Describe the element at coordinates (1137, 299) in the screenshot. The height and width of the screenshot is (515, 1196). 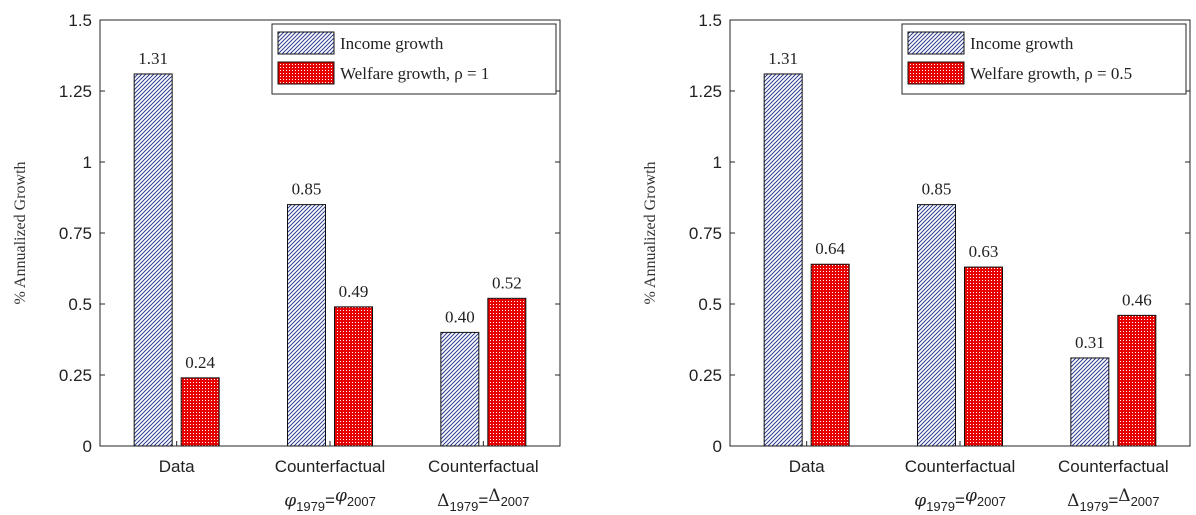
I see `bar-value-label: 0.46` at that location.